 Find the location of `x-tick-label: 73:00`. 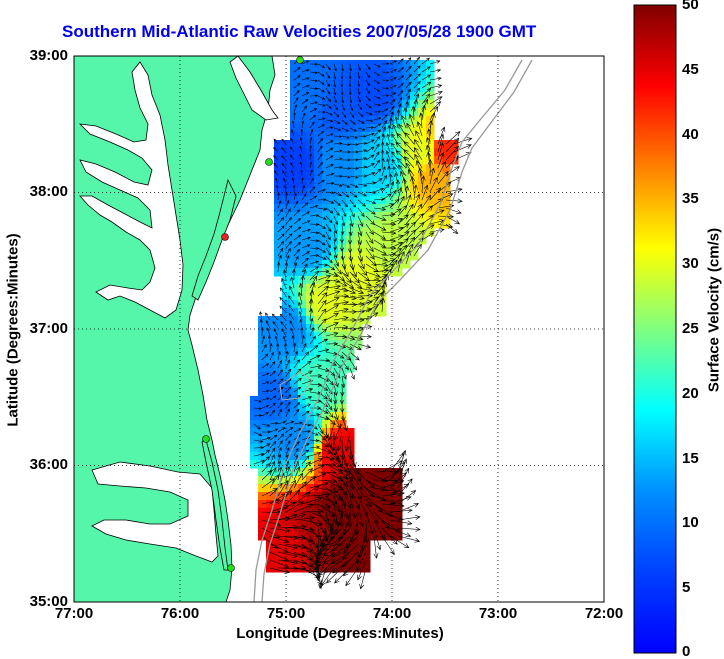

x-tick-label: 73:00 is located at coordinates (498, 613).